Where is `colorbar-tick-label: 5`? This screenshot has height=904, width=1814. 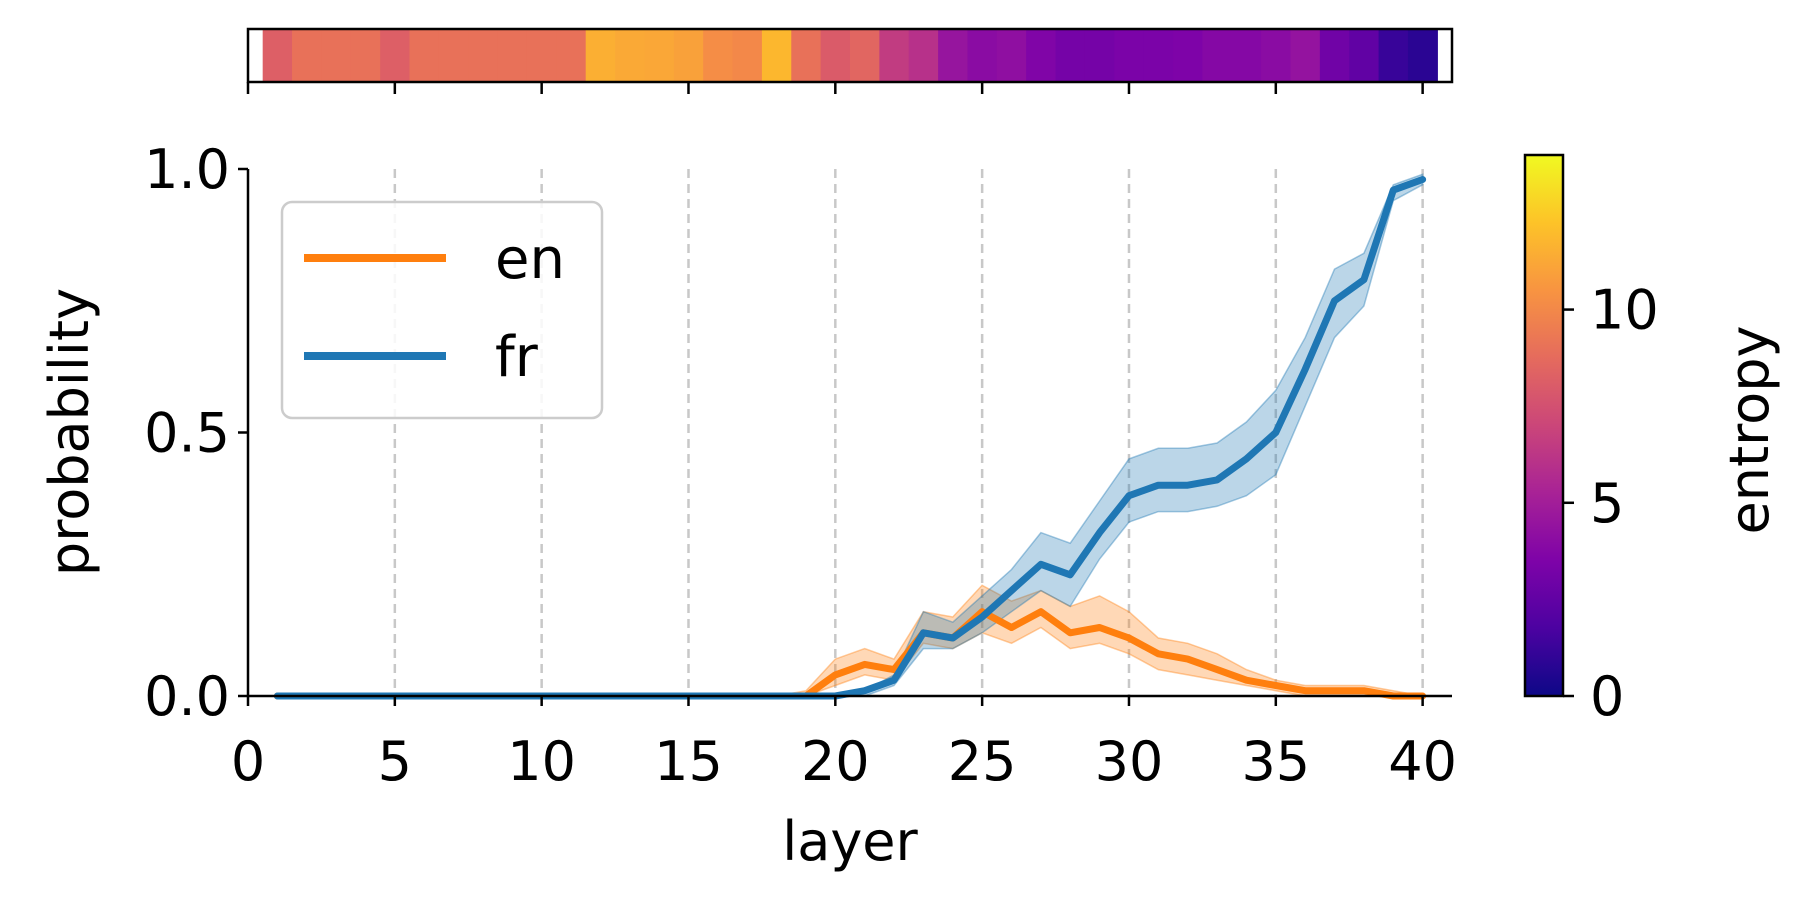 colorbar-tick-label: 5 is located at coordinates (1607, 503).